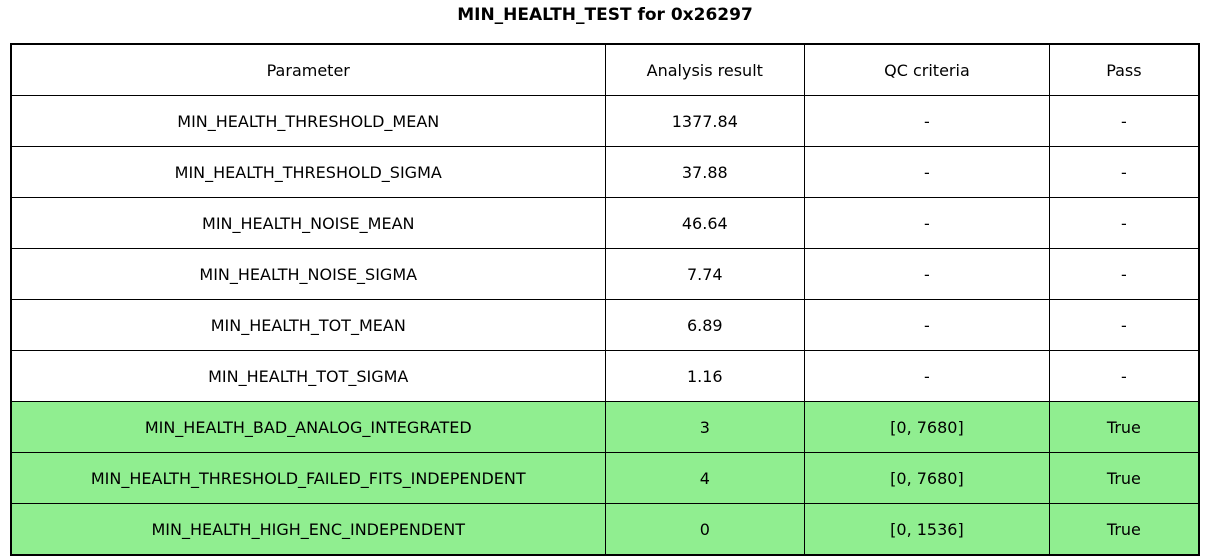  What do you see at coordinates (308, 223) in the screenshot?
I see `cell-parameter: MIN_HEALTH_NOISE_MEAN` at bounding box center [308, 223].